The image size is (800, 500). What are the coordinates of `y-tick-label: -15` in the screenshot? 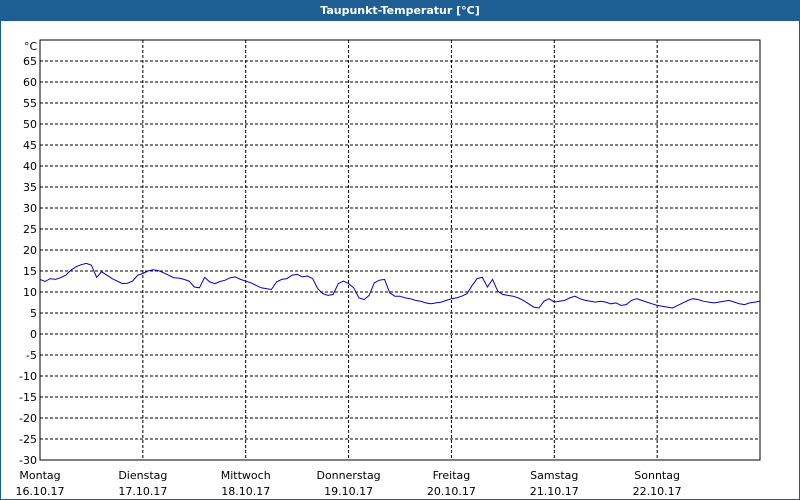 It's located at (28, 397).